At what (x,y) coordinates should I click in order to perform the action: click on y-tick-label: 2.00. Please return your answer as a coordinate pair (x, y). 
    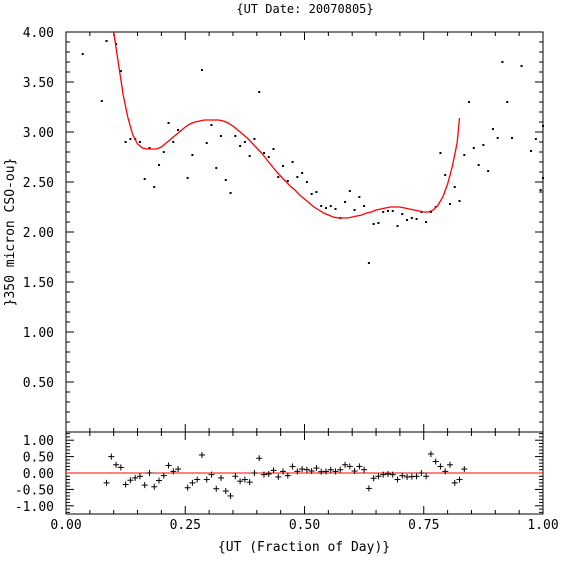
    Looking at the image, I should click on (38, 233).